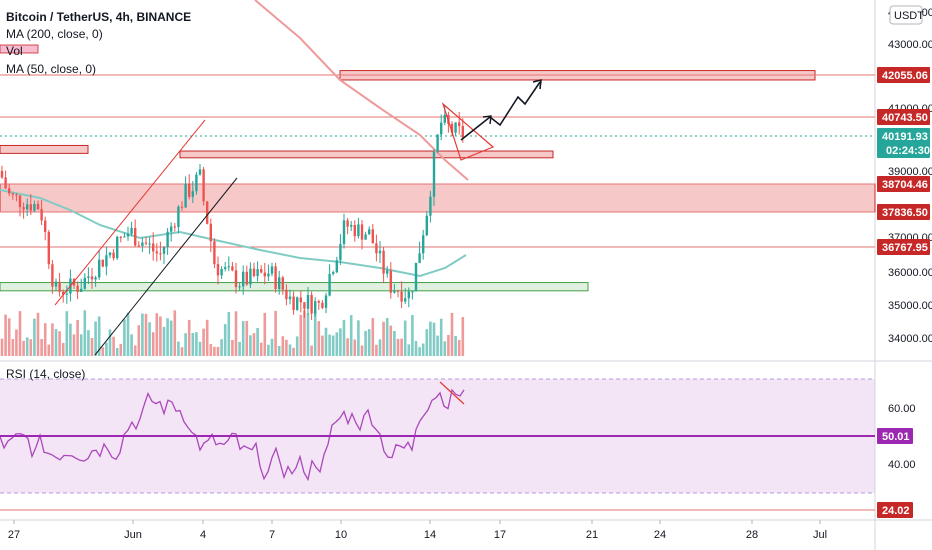 This screenshot has width=932, height=550. Describe the element at coordinates (820, 535) in the screenshot. I see `time-tick-10: Jul` at that location.